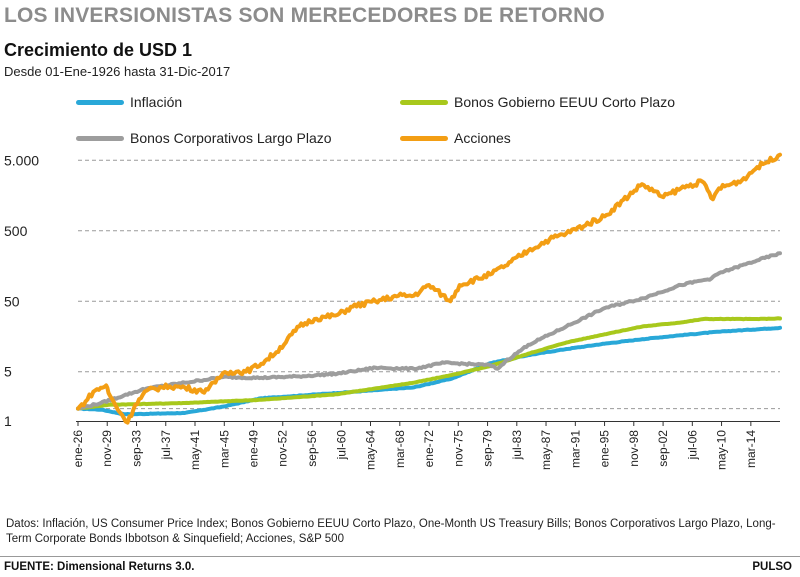  What do you see at coordinates (400, 449) in the screenshot?
I see `x-tick-label: mar-68` at bounding box center [400, 449].